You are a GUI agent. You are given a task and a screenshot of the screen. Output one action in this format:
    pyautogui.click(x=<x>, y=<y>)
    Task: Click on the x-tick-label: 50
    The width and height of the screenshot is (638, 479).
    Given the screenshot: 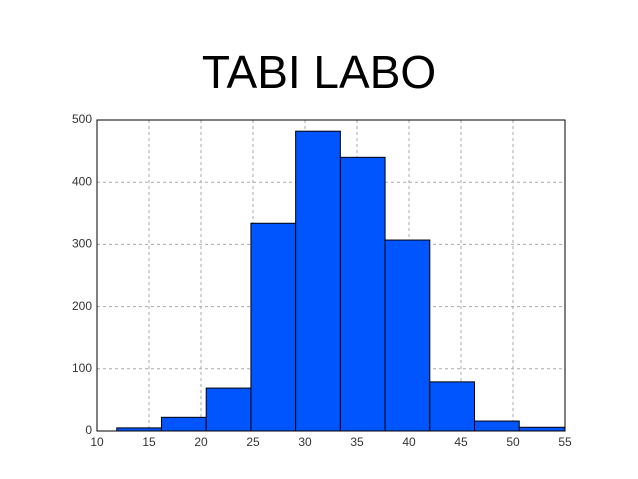 What is the action you would take?
    pyautogui.click(x=513, y=442)
    